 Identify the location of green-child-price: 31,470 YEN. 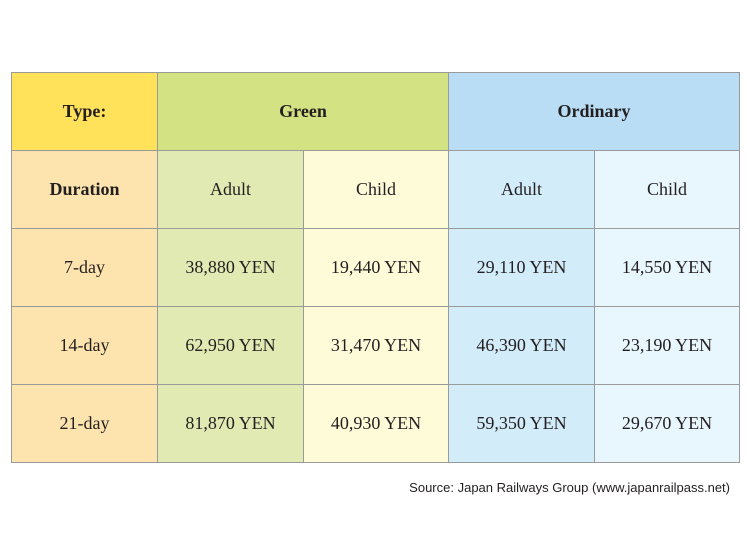
(376, 345).